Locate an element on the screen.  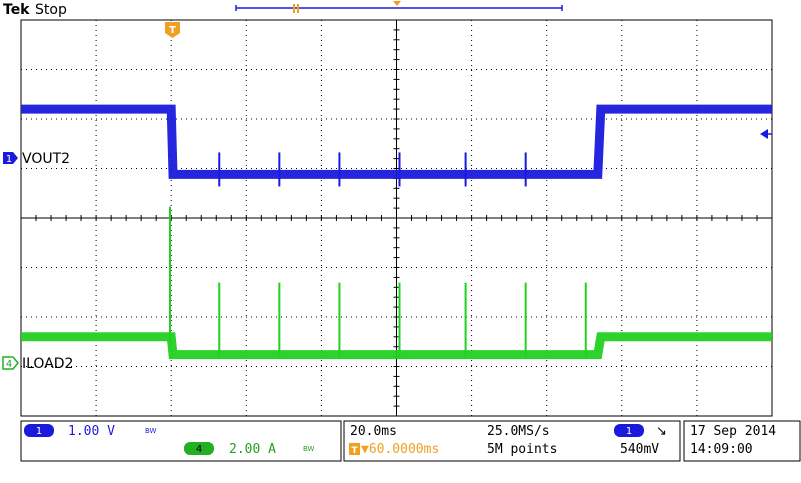
series-line-iload2 is located at coordinates (396, 346).